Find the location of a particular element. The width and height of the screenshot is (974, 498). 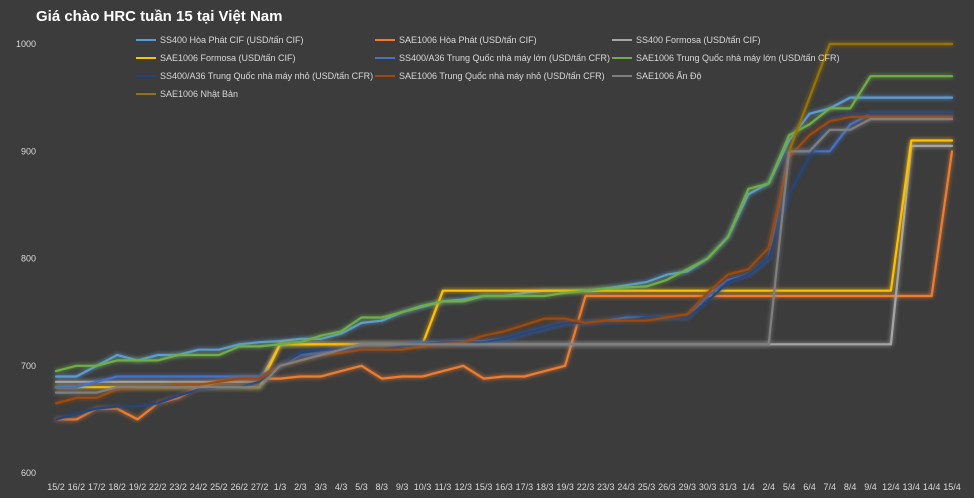

x-tick-label: 18/3 is located at coordinates (545, 487).